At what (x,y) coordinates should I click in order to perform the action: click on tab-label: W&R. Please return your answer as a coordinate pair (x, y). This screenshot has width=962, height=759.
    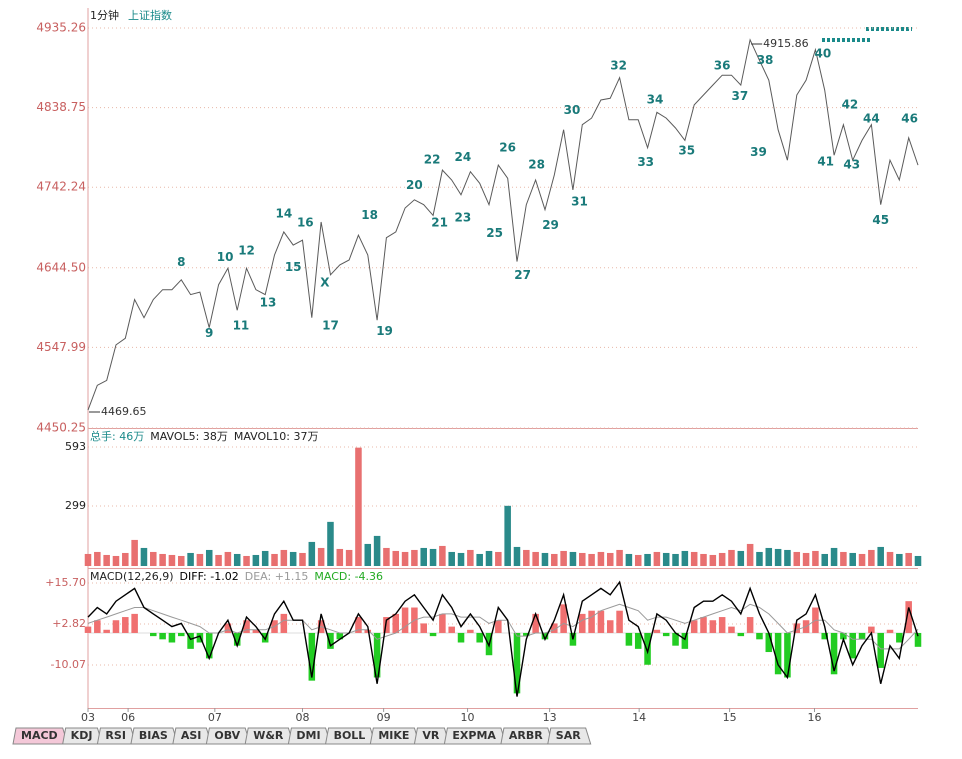
    Looking at the image, I should click on (268, 735).